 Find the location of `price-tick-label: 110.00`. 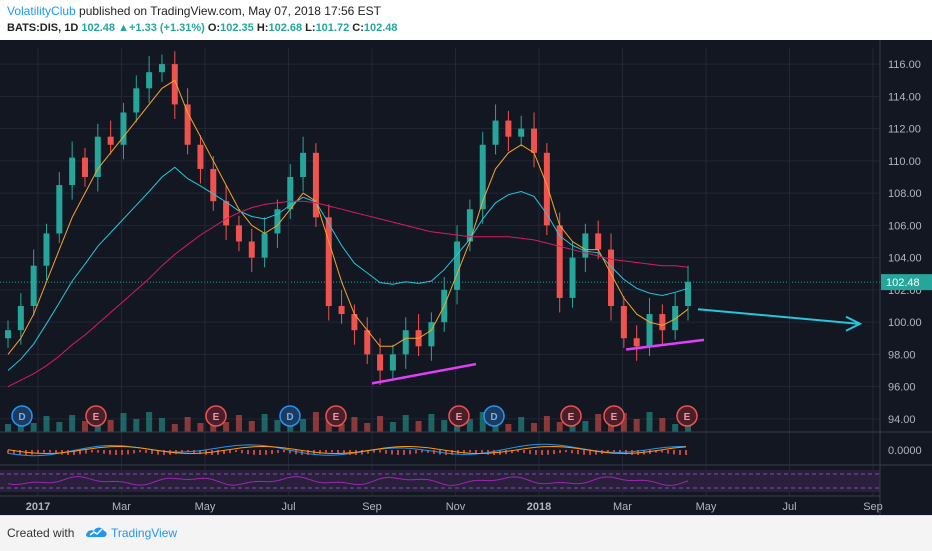

price-tick-label: 110.00 is located at coordinates (904, 162).